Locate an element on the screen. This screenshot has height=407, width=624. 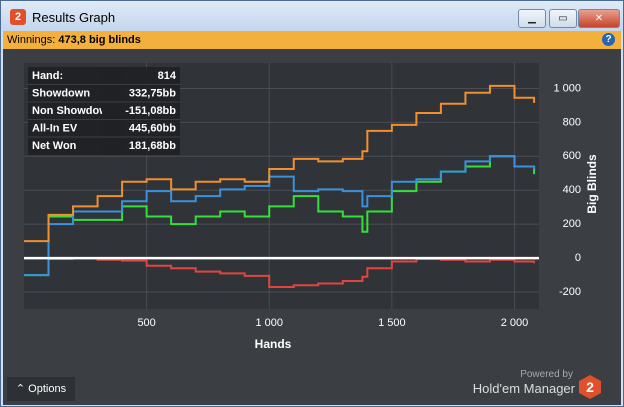
x-tick-label: 2 000 is located at coordinates (515, 323).